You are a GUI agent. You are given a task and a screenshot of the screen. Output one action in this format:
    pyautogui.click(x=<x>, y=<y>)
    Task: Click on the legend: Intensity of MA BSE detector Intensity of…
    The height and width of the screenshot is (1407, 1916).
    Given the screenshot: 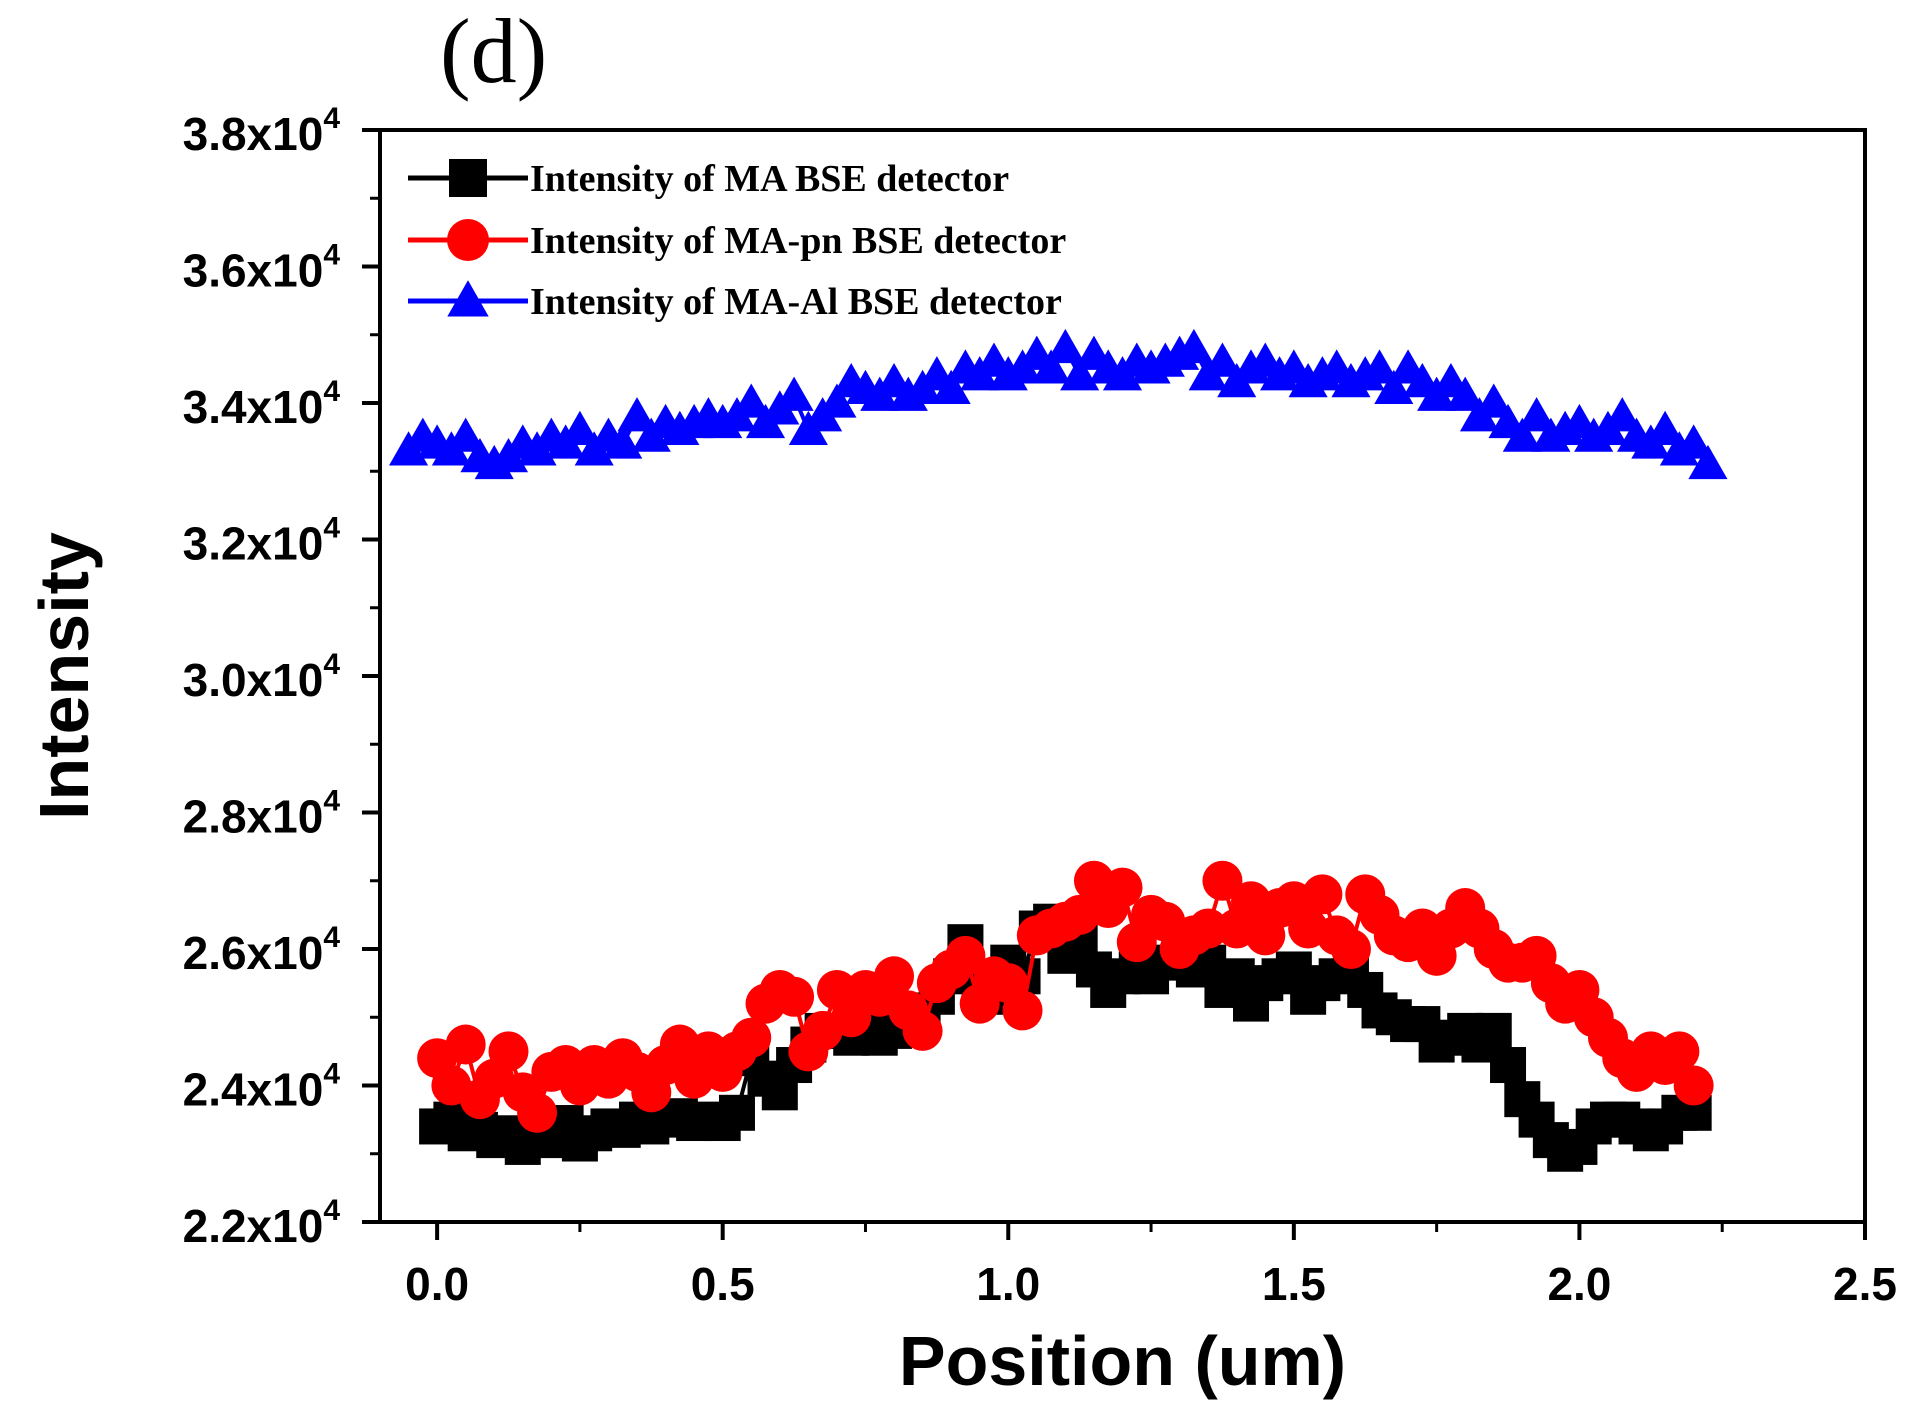 What is the action you would take?
    pyautogui.click(x=737, y=240)
    